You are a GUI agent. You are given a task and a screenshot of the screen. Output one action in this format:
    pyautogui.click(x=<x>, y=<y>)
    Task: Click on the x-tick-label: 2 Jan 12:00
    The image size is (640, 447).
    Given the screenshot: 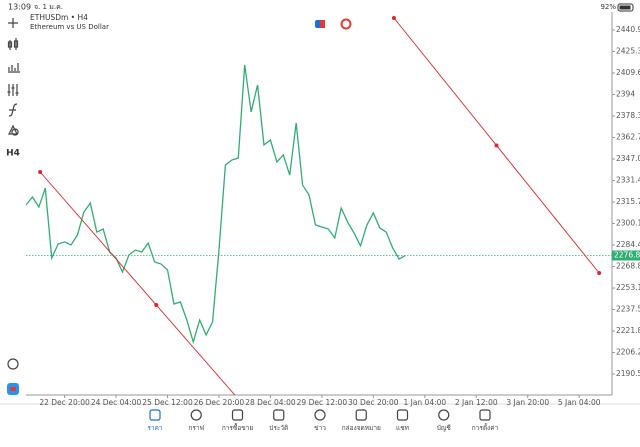 What is the action you would take?
    pyautogui.click(x=476, y=402)
    